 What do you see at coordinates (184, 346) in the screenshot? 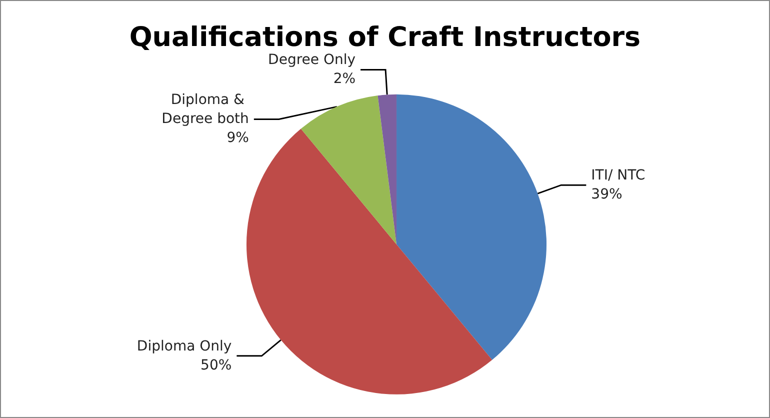
I see `slice-label: Diploma Only` at bounding box center [184, 346].